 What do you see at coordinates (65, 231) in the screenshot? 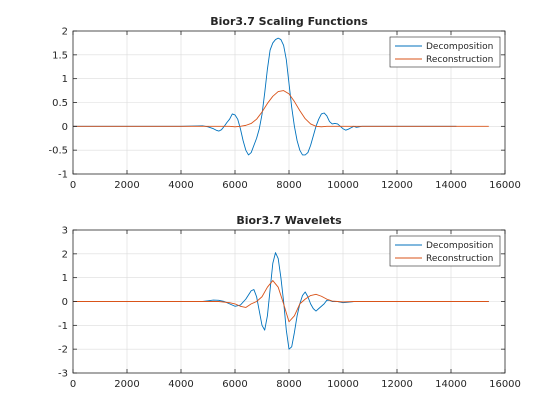
I see `y-tick-label: 3` at bounding box center [65, 231].